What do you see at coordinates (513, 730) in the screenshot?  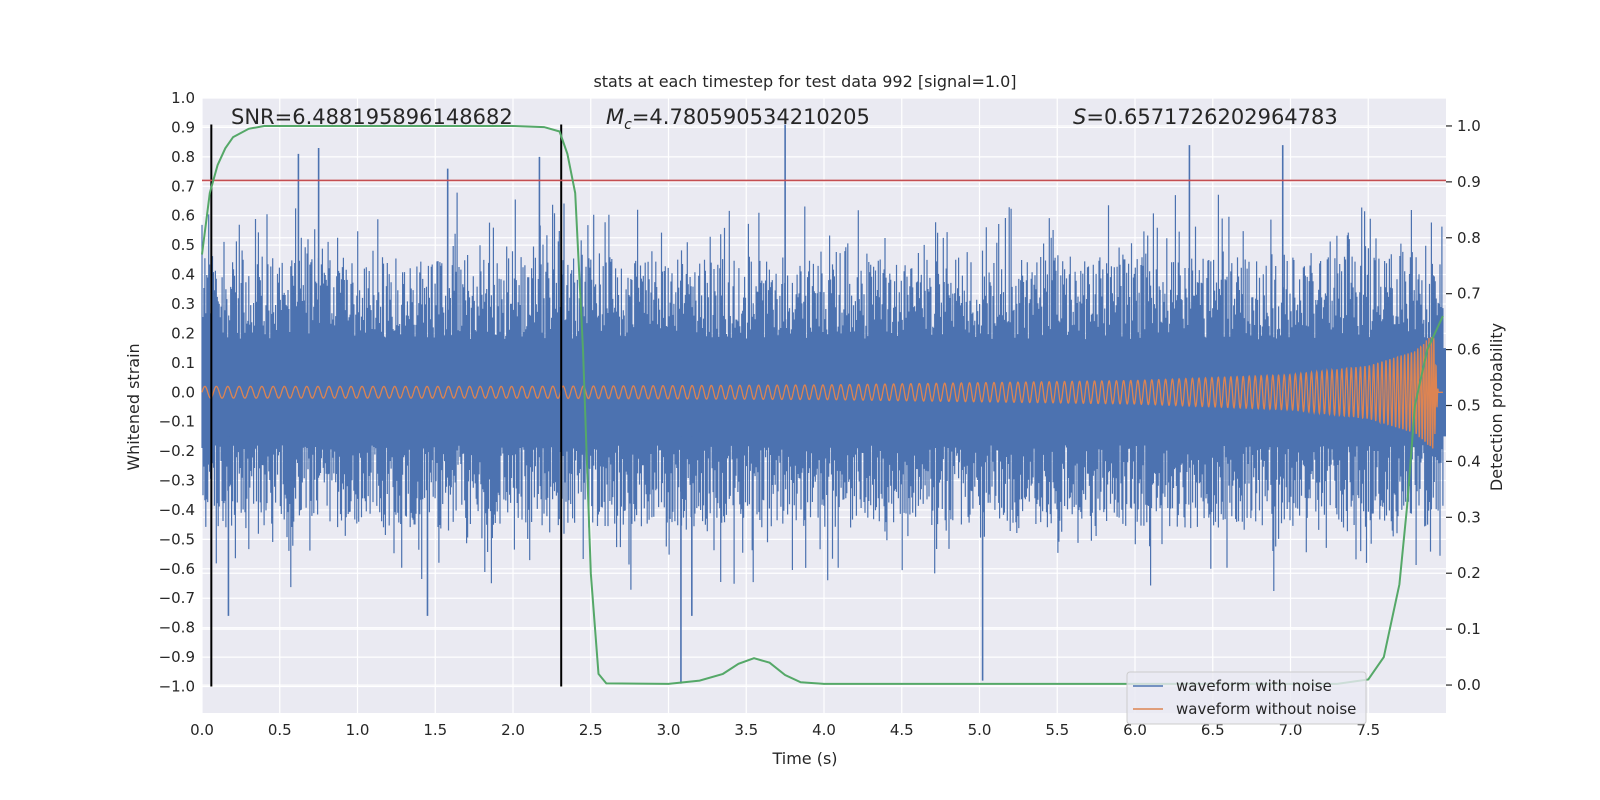 I see `x-tick-label: 2.0` at bounding box center [513, 730].